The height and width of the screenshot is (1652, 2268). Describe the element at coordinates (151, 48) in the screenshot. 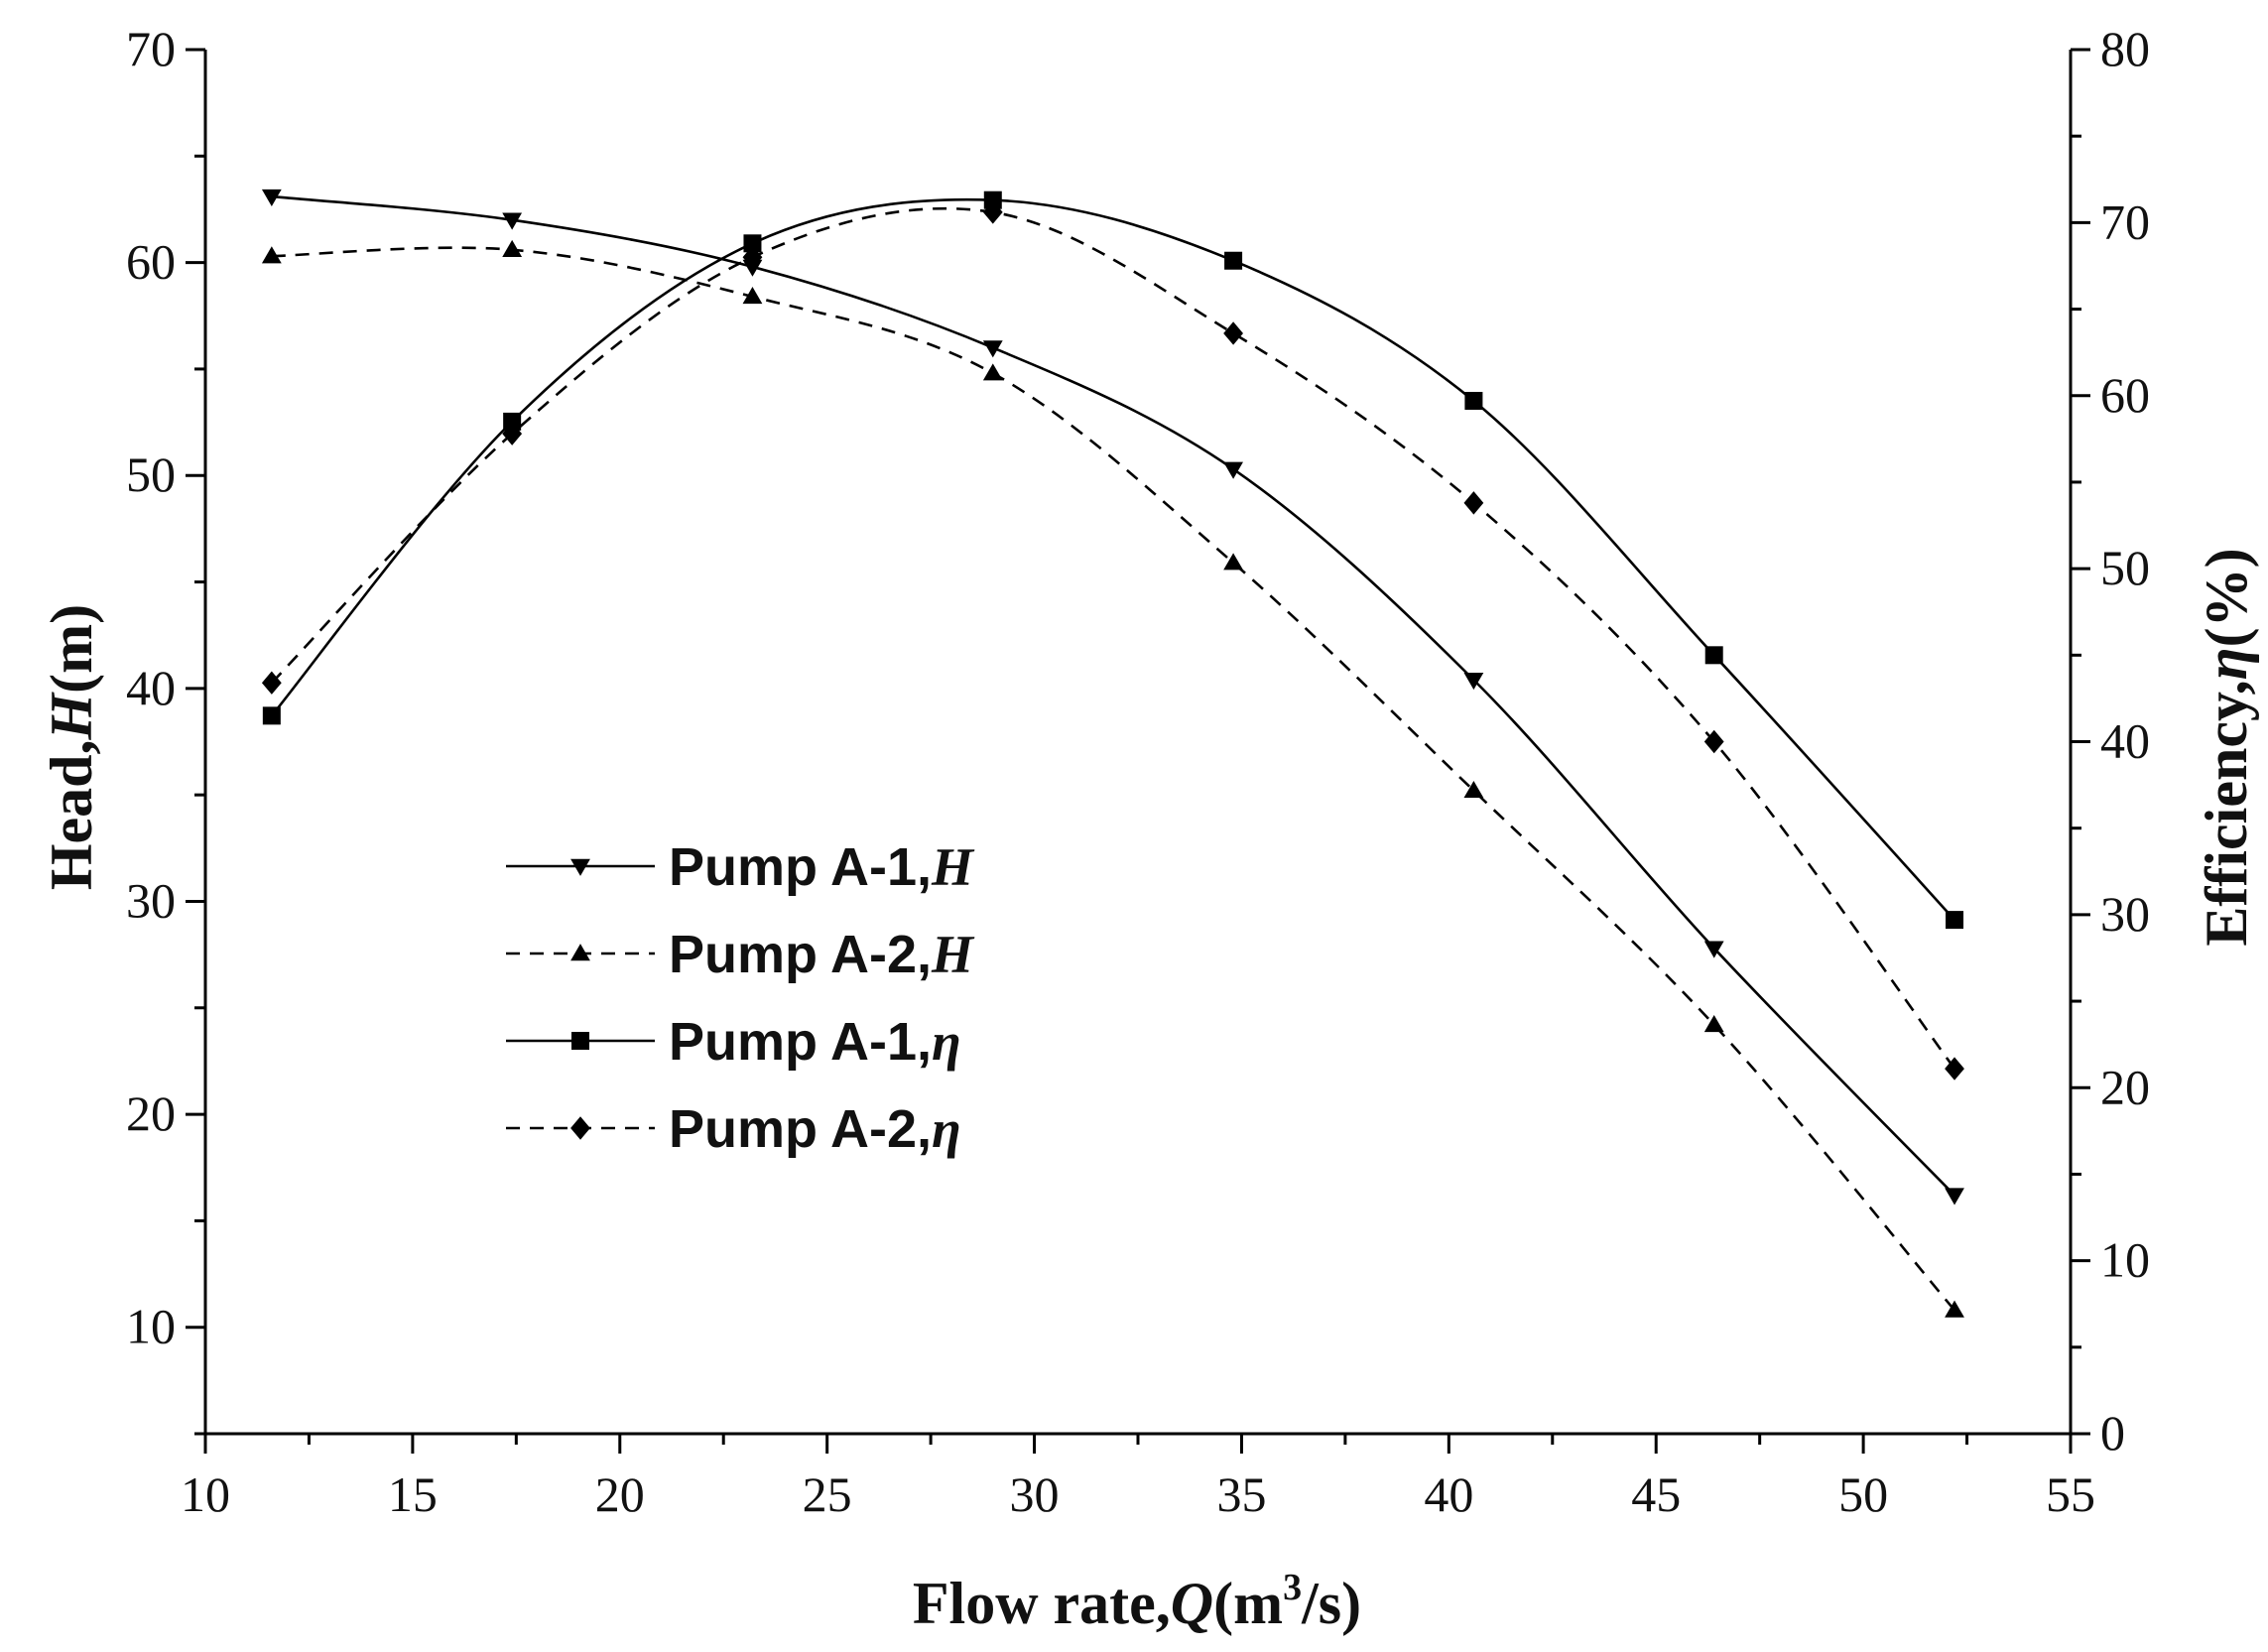

I see `y-left-tick-label: 70` at that location.